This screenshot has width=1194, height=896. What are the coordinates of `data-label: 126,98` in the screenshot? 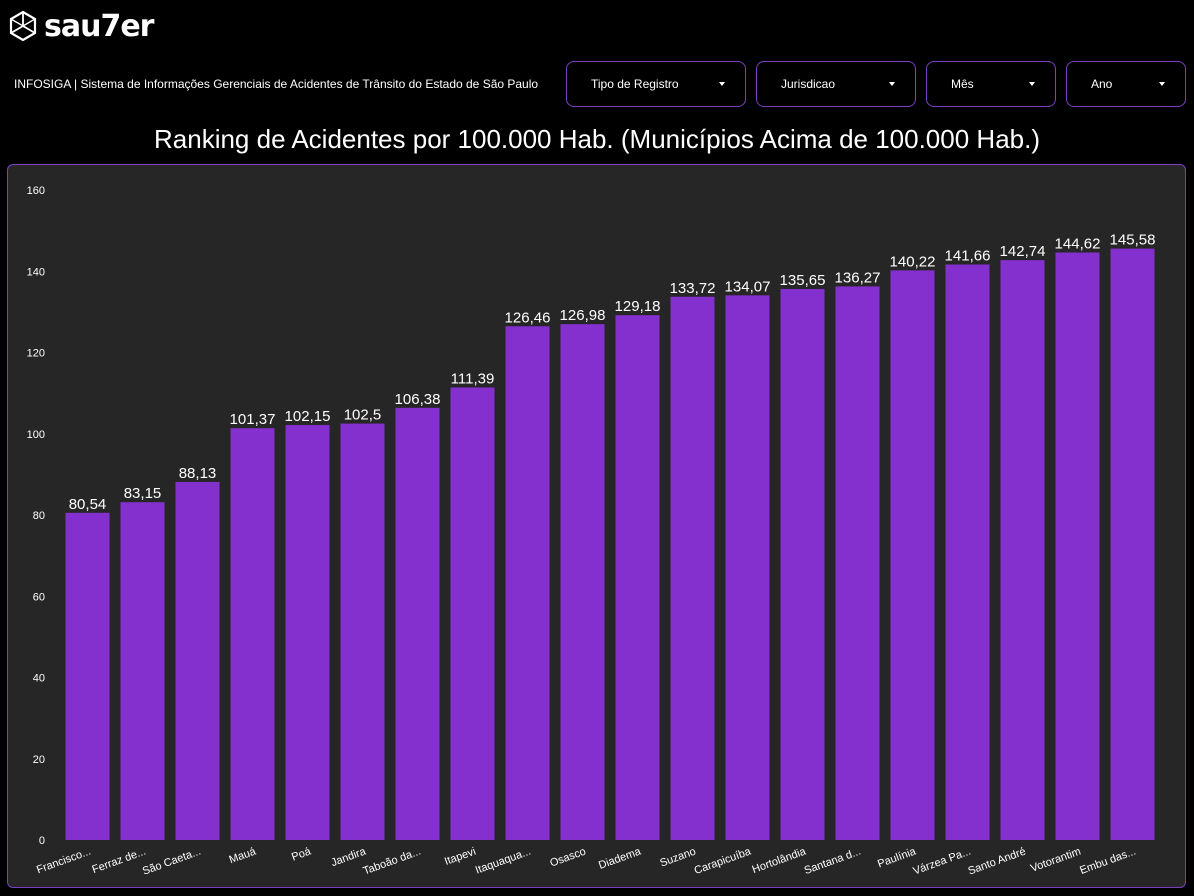 It's located at (583, 315).